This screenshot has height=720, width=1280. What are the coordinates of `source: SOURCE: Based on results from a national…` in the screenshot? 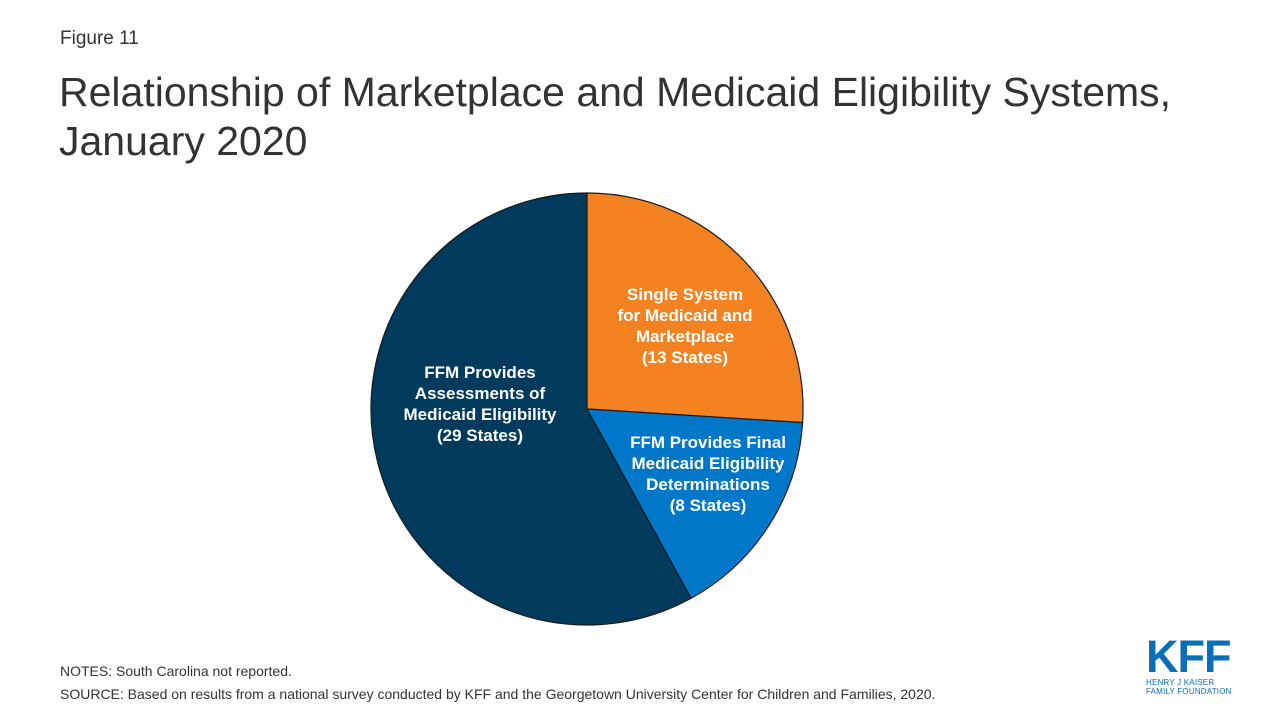 It's located at (498, 694).